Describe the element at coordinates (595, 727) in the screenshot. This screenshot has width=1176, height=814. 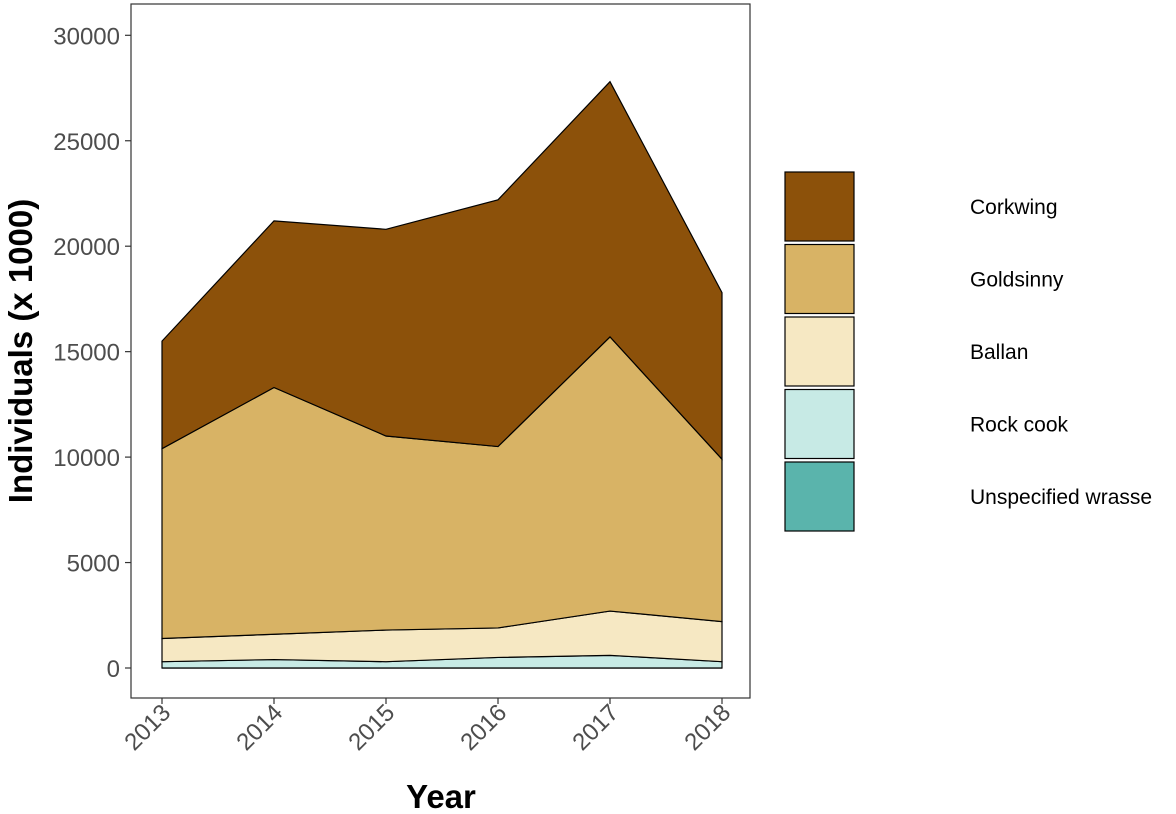
I see `x-tick-label: 2017` at that location.